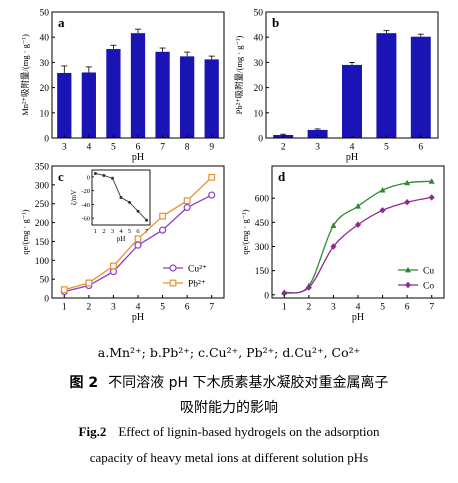  Describe the element at coordinates (138, 231) in the screenshot. I see `inset-xtick-label: 6` at that location.